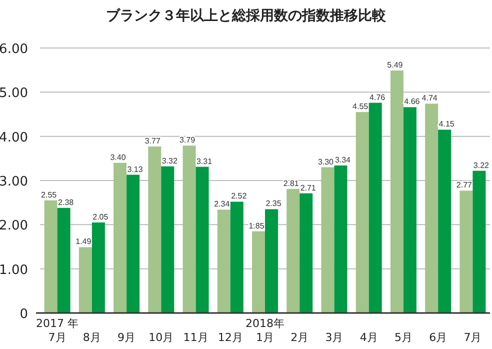  Describe the element at coordinates (412, 101) in the screenshot. I see `data-label: 4.66` at that location.